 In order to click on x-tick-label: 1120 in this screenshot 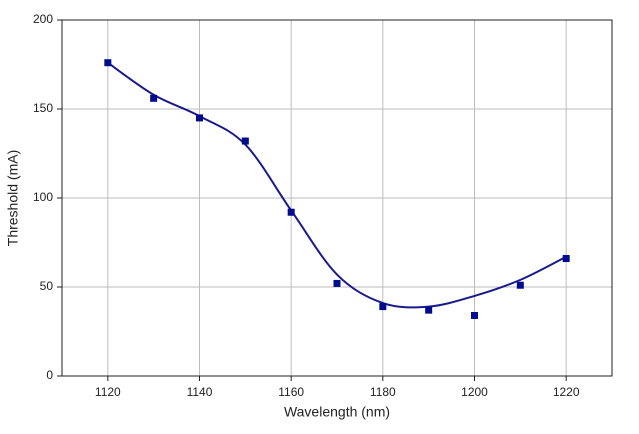, I will do `click(108, 392)`.